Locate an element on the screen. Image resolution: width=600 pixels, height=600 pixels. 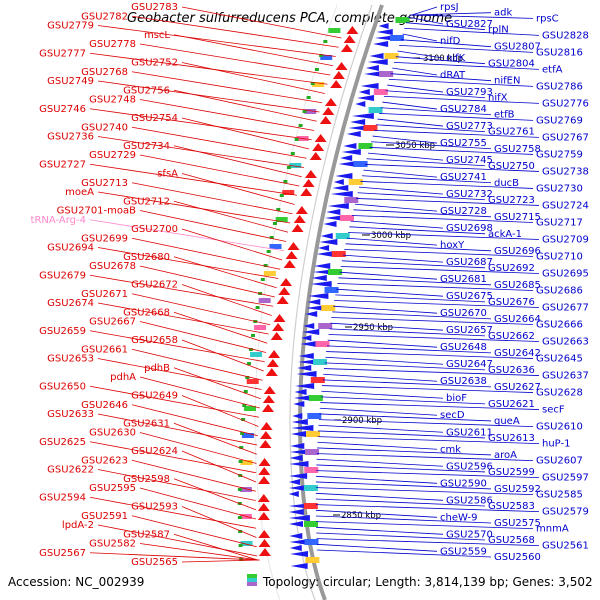
gene-label: GSU2658 is located at coordinates (154, 340).